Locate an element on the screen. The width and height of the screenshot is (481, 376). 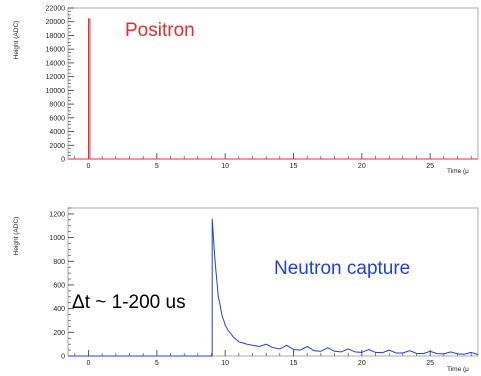
y-tick-label: 1000 is located at coordinates (57, 238).